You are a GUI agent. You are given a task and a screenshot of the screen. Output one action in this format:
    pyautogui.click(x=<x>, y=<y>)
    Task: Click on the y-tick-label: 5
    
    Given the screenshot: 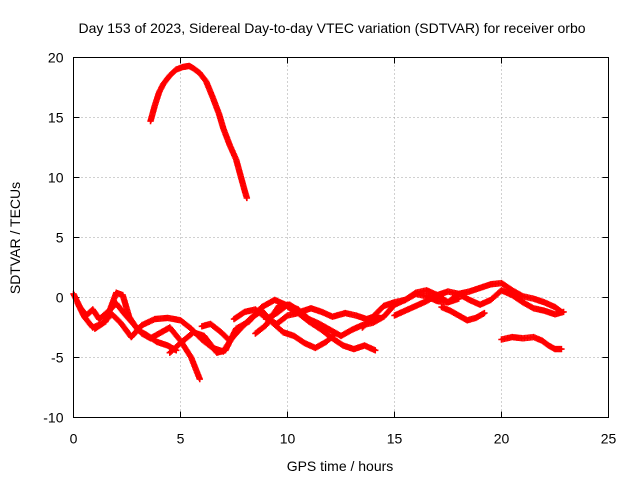 What is the action you would take?
    pyautogui.click(x=60, y=238)
    